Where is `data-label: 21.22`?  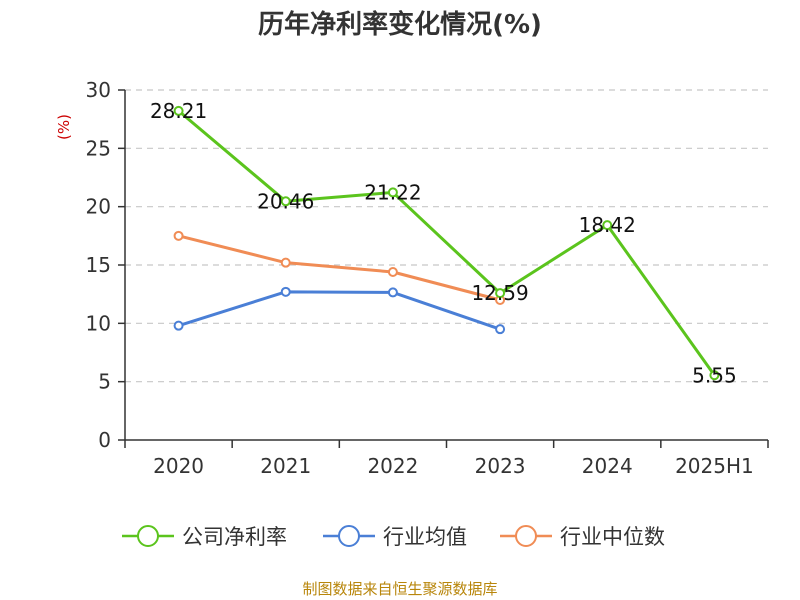 data-label: 21.22 is located at coordinates (392, 192).